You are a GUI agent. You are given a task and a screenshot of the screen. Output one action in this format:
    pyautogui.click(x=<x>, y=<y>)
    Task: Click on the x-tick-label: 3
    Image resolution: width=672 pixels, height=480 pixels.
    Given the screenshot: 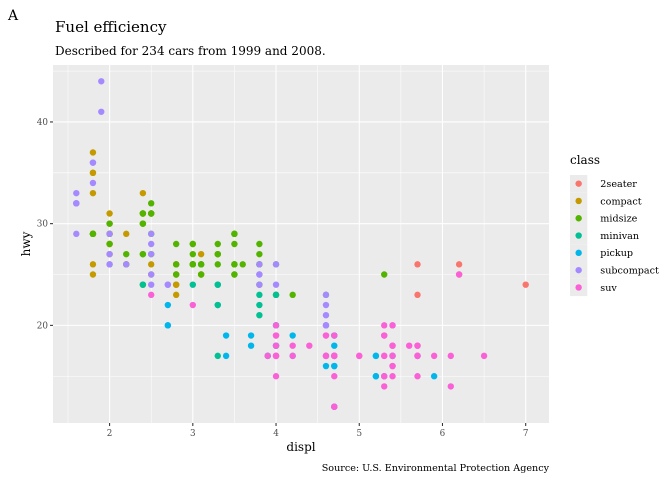 What is the action you would take?
    pyautogui.click(x=193, y=434)
    